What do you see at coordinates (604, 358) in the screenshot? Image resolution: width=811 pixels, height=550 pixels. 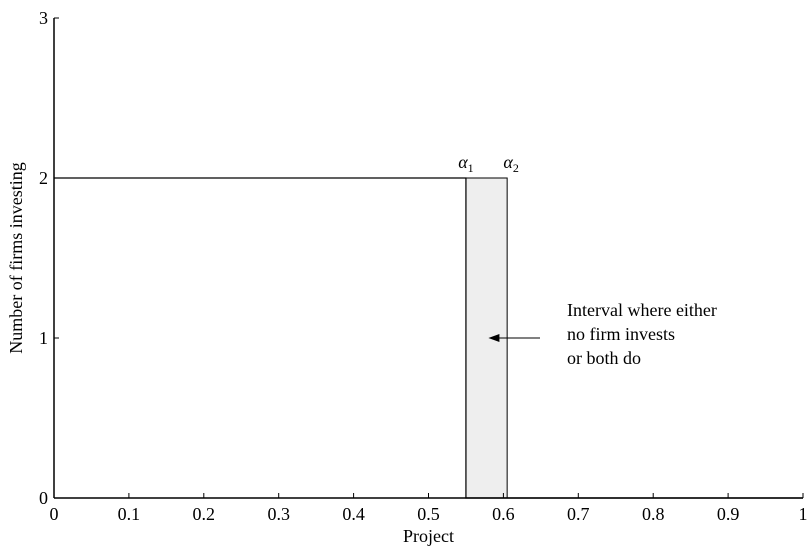 I see `annotation-line: or both do` at bounding box center [604, 358].